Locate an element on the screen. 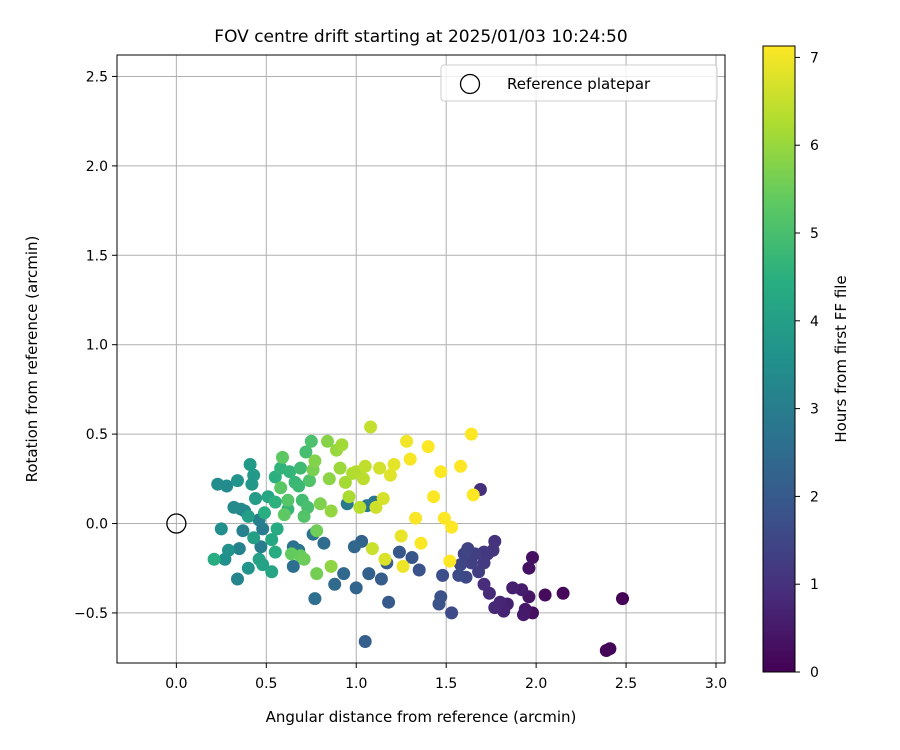  x-tick-label: 1.5 is located at coordinates (446, 684).